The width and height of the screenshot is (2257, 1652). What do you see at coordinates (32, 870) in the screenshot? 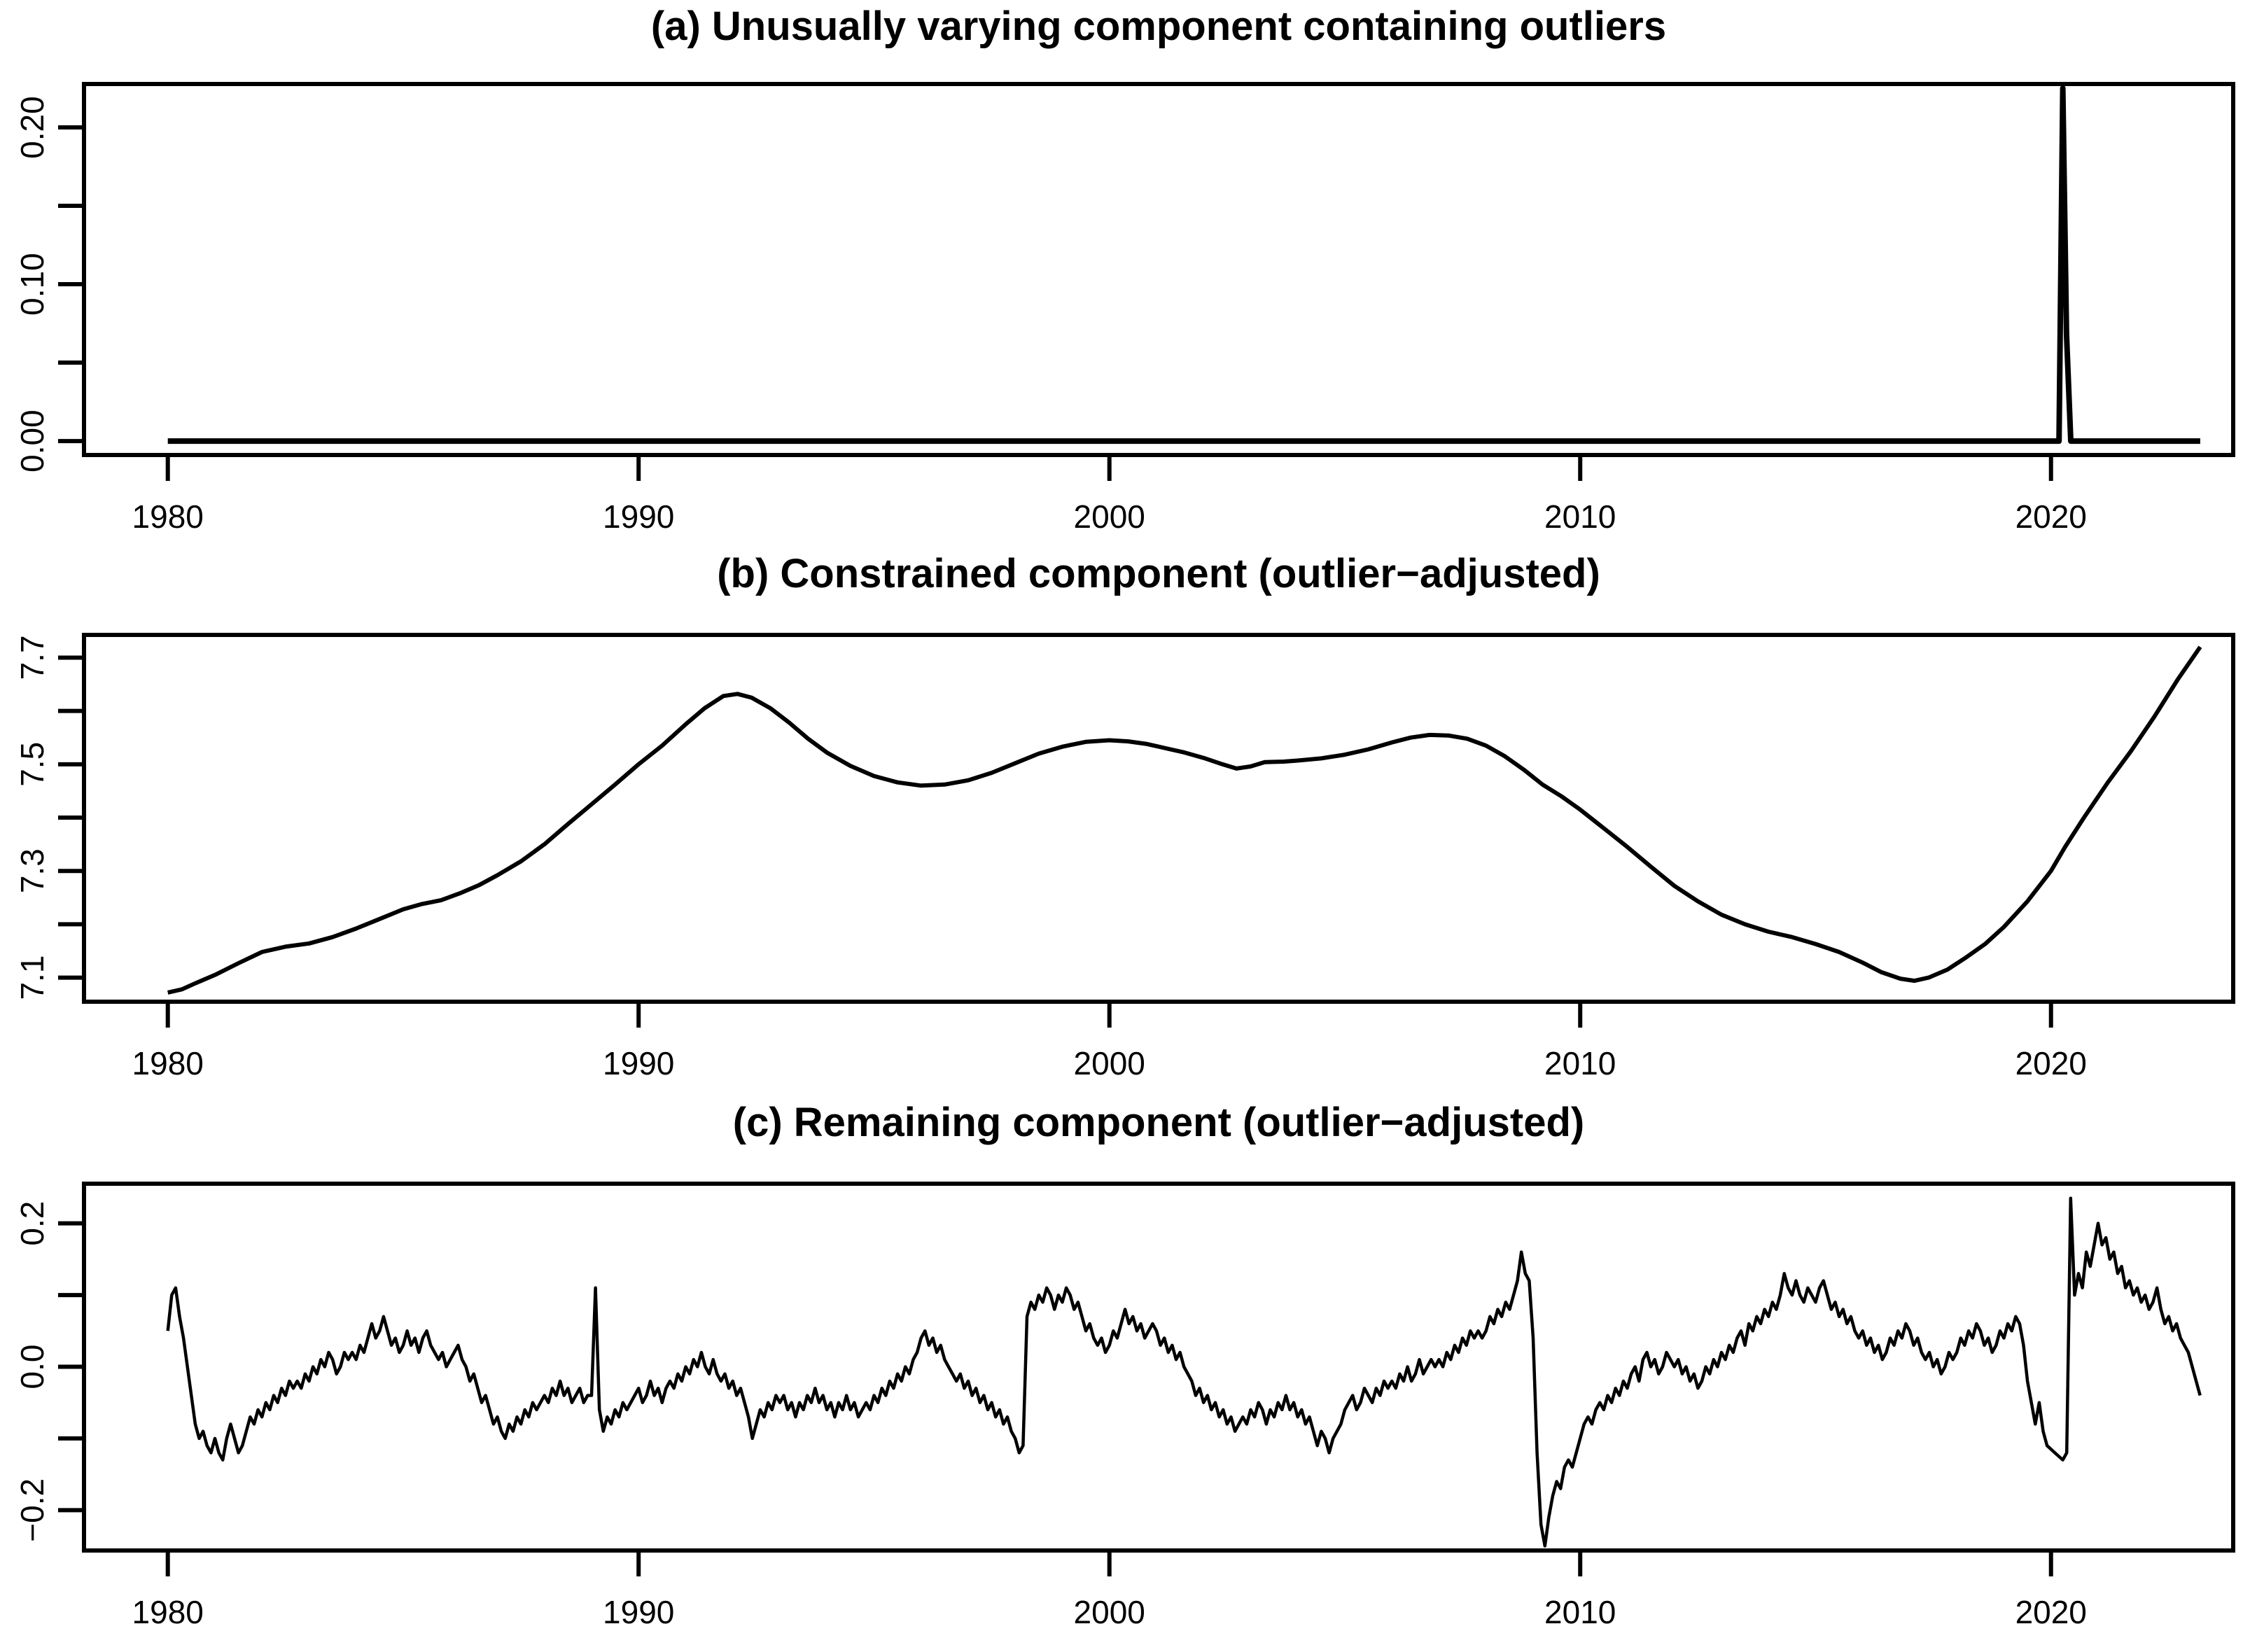
I see `panel-b-y-tick-label: 7.3` at bounding box center [32, 870].